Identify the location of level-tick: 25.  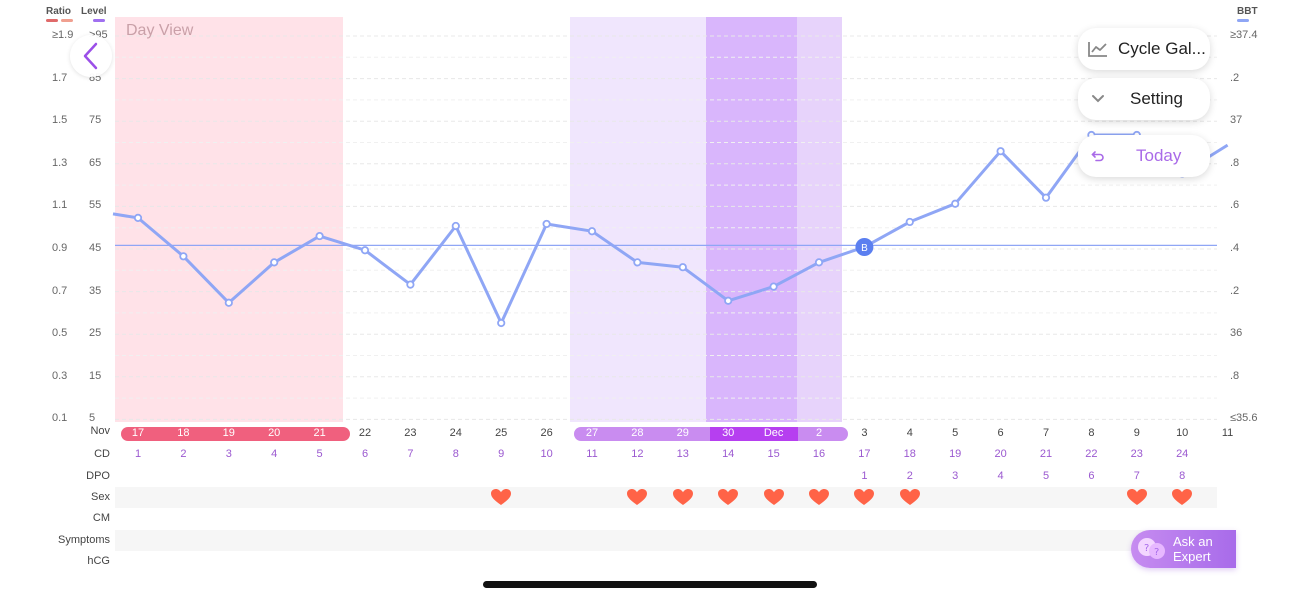
(95, 333).